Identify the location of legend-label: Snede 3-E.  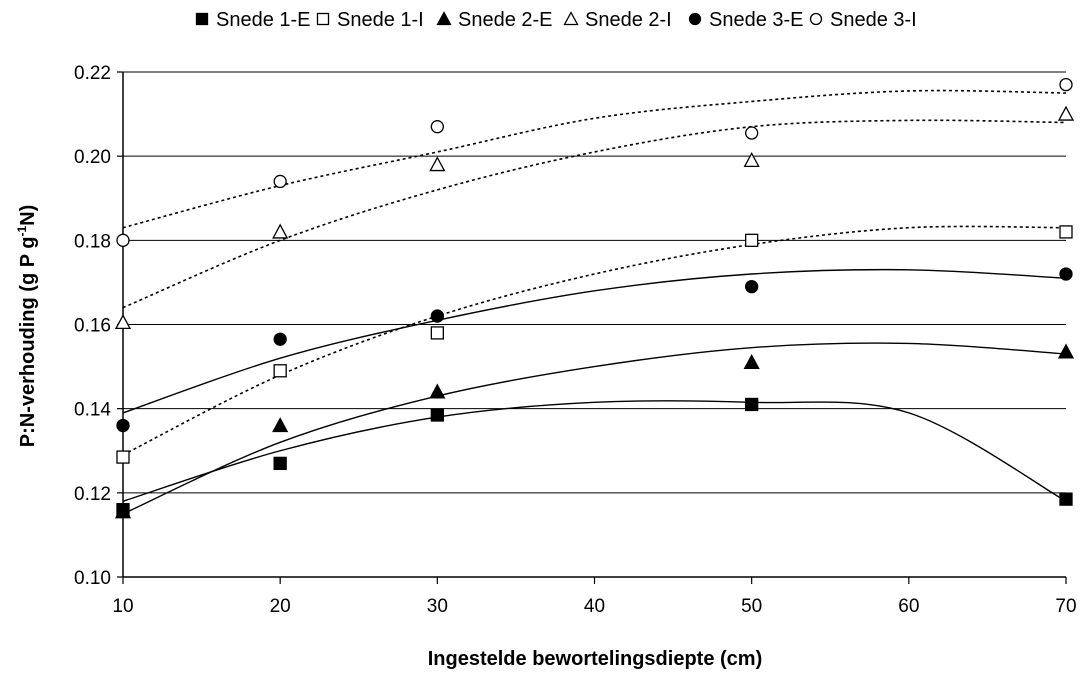
(756, 20).